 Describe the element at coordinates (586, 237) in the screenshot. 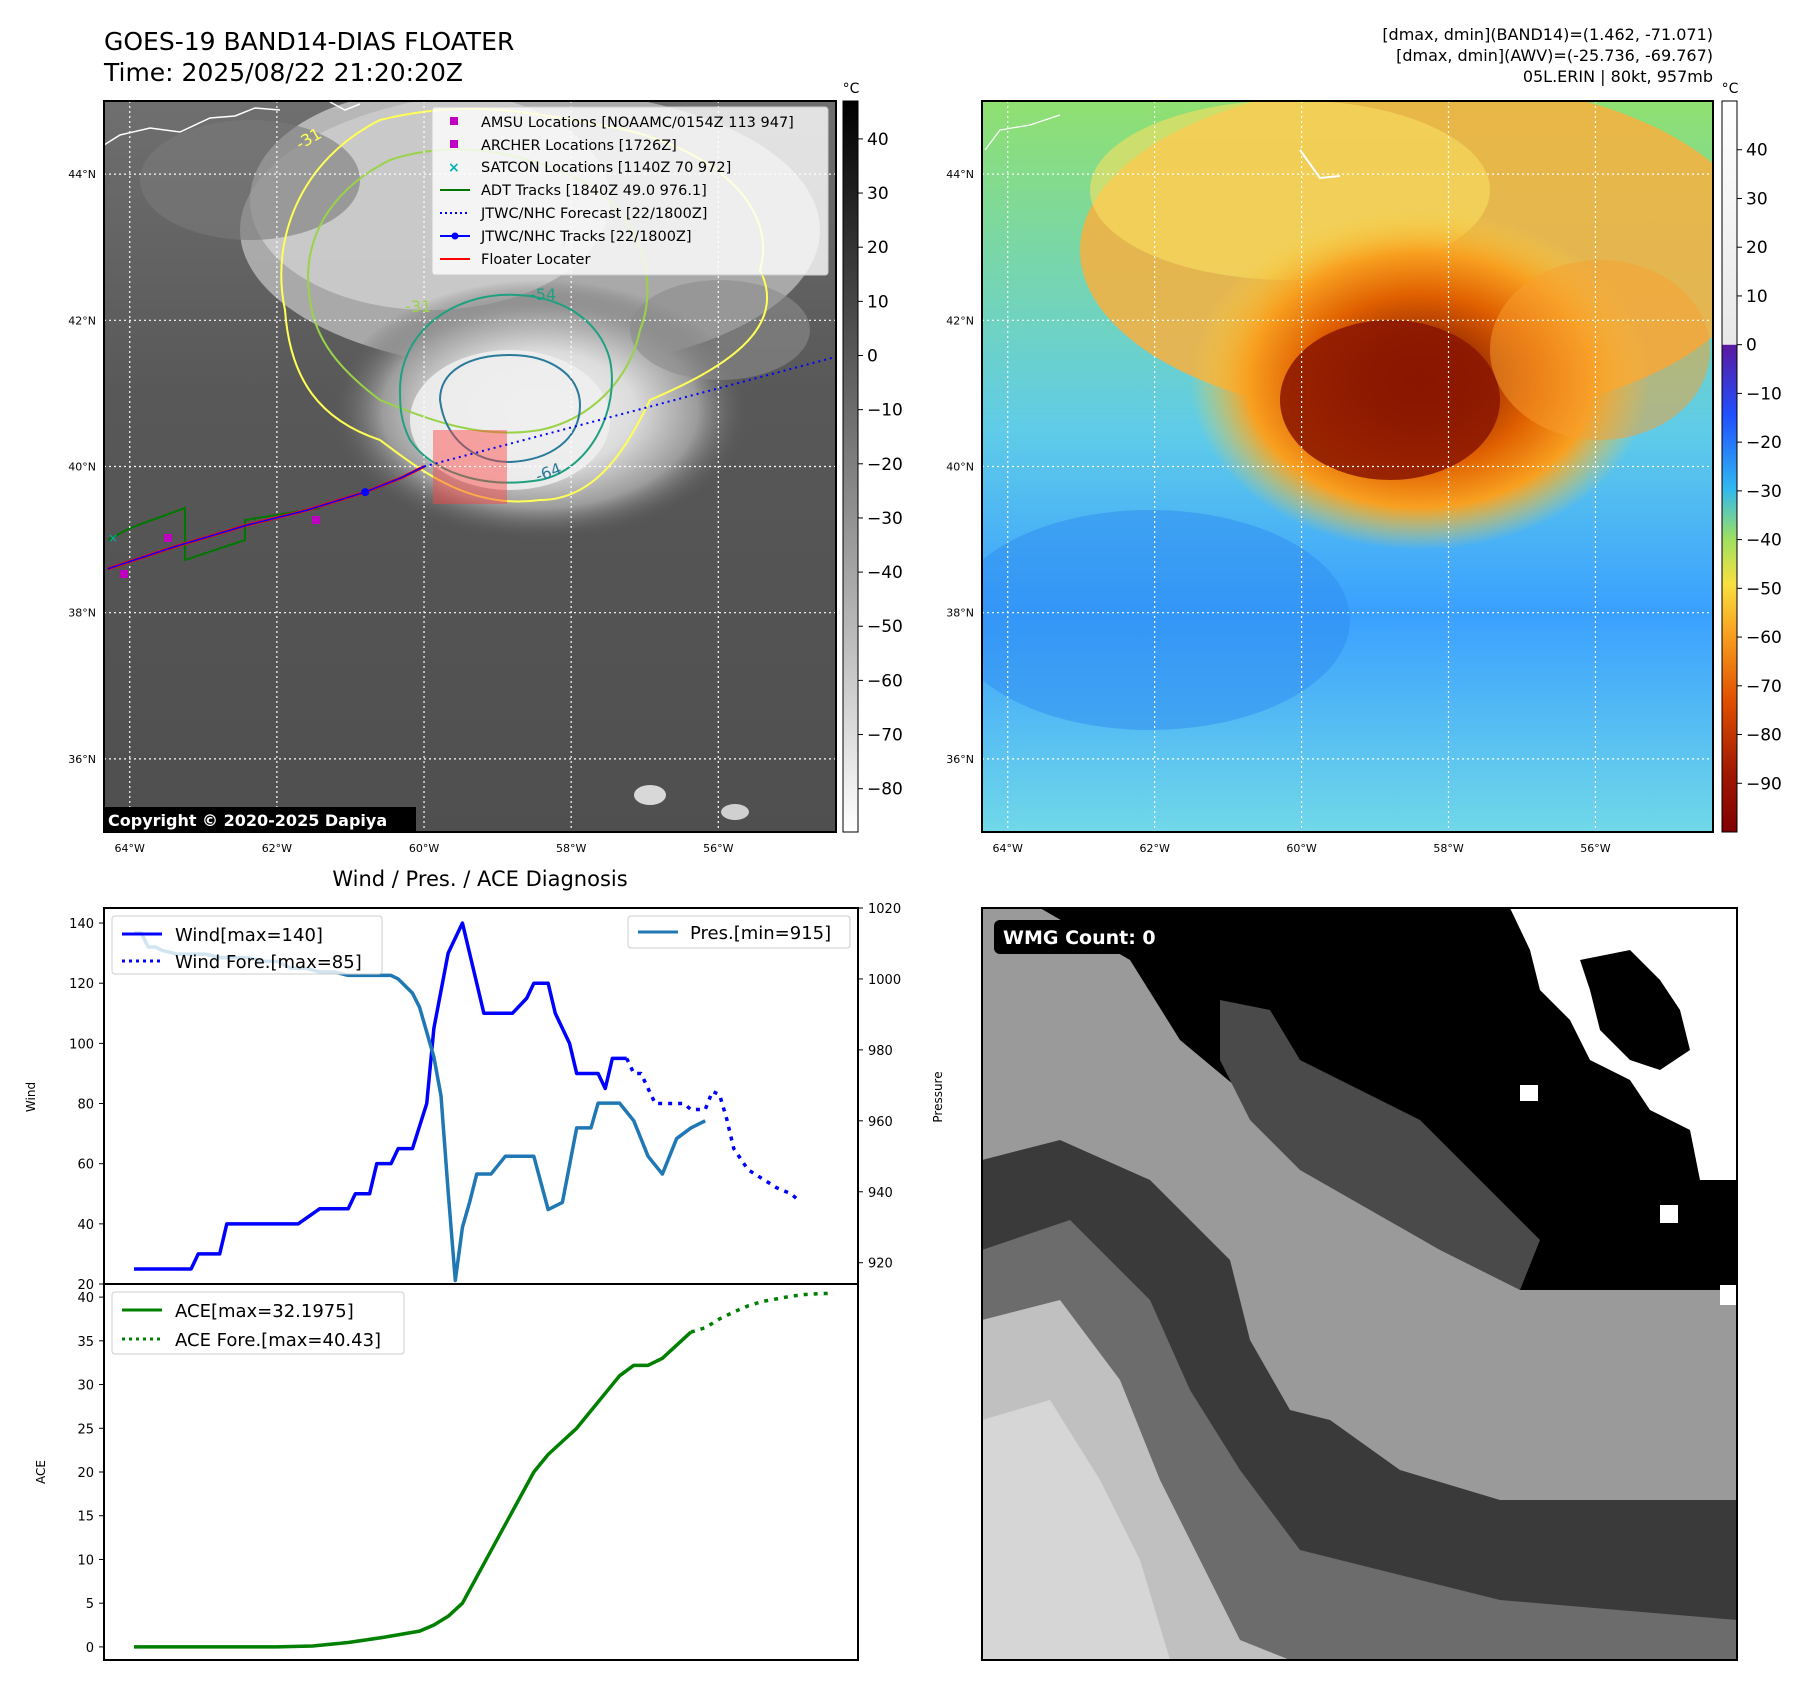

I see `svg-text: JTWC/NHC Tracks [22/1800Z]` at that location.